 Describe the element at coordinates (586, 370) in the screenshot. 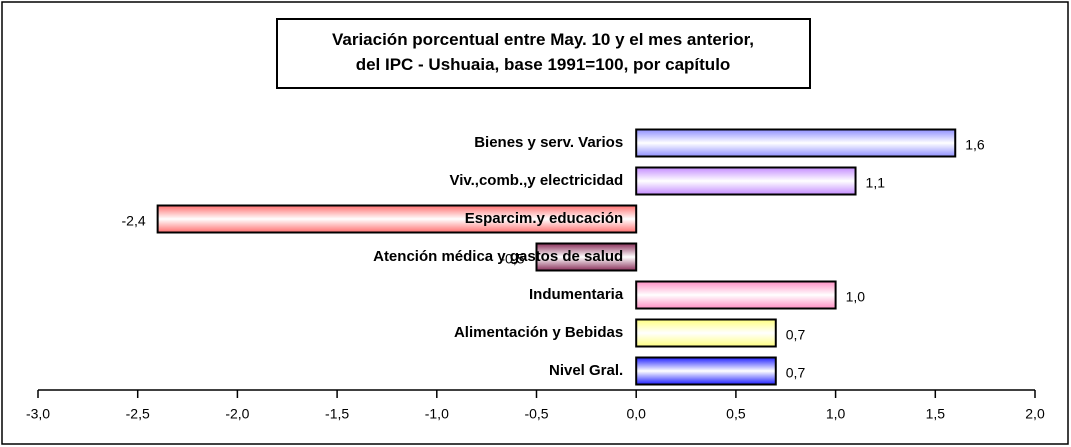

I see `category-label: Nivel Gral.` at that location.